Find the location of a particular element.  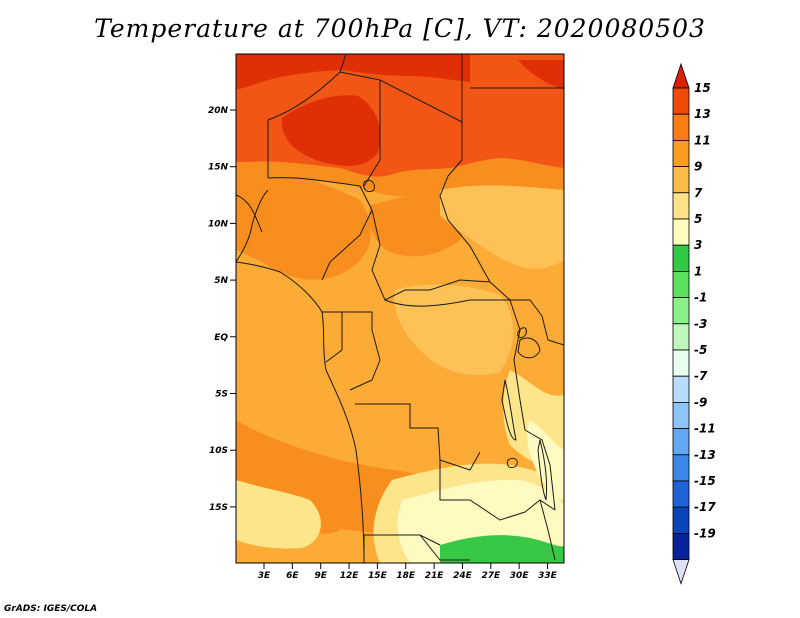

colorbar-label: 13 is located at coordinates (702, 114).